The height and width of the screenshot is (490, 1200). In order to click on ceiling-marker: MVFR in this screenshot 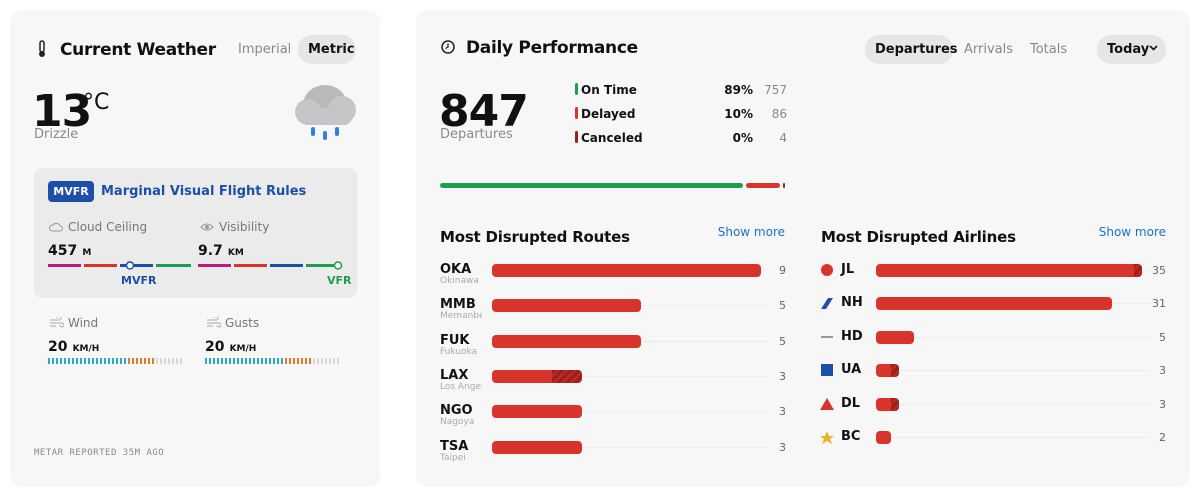, I will do `click(139, 280)`.